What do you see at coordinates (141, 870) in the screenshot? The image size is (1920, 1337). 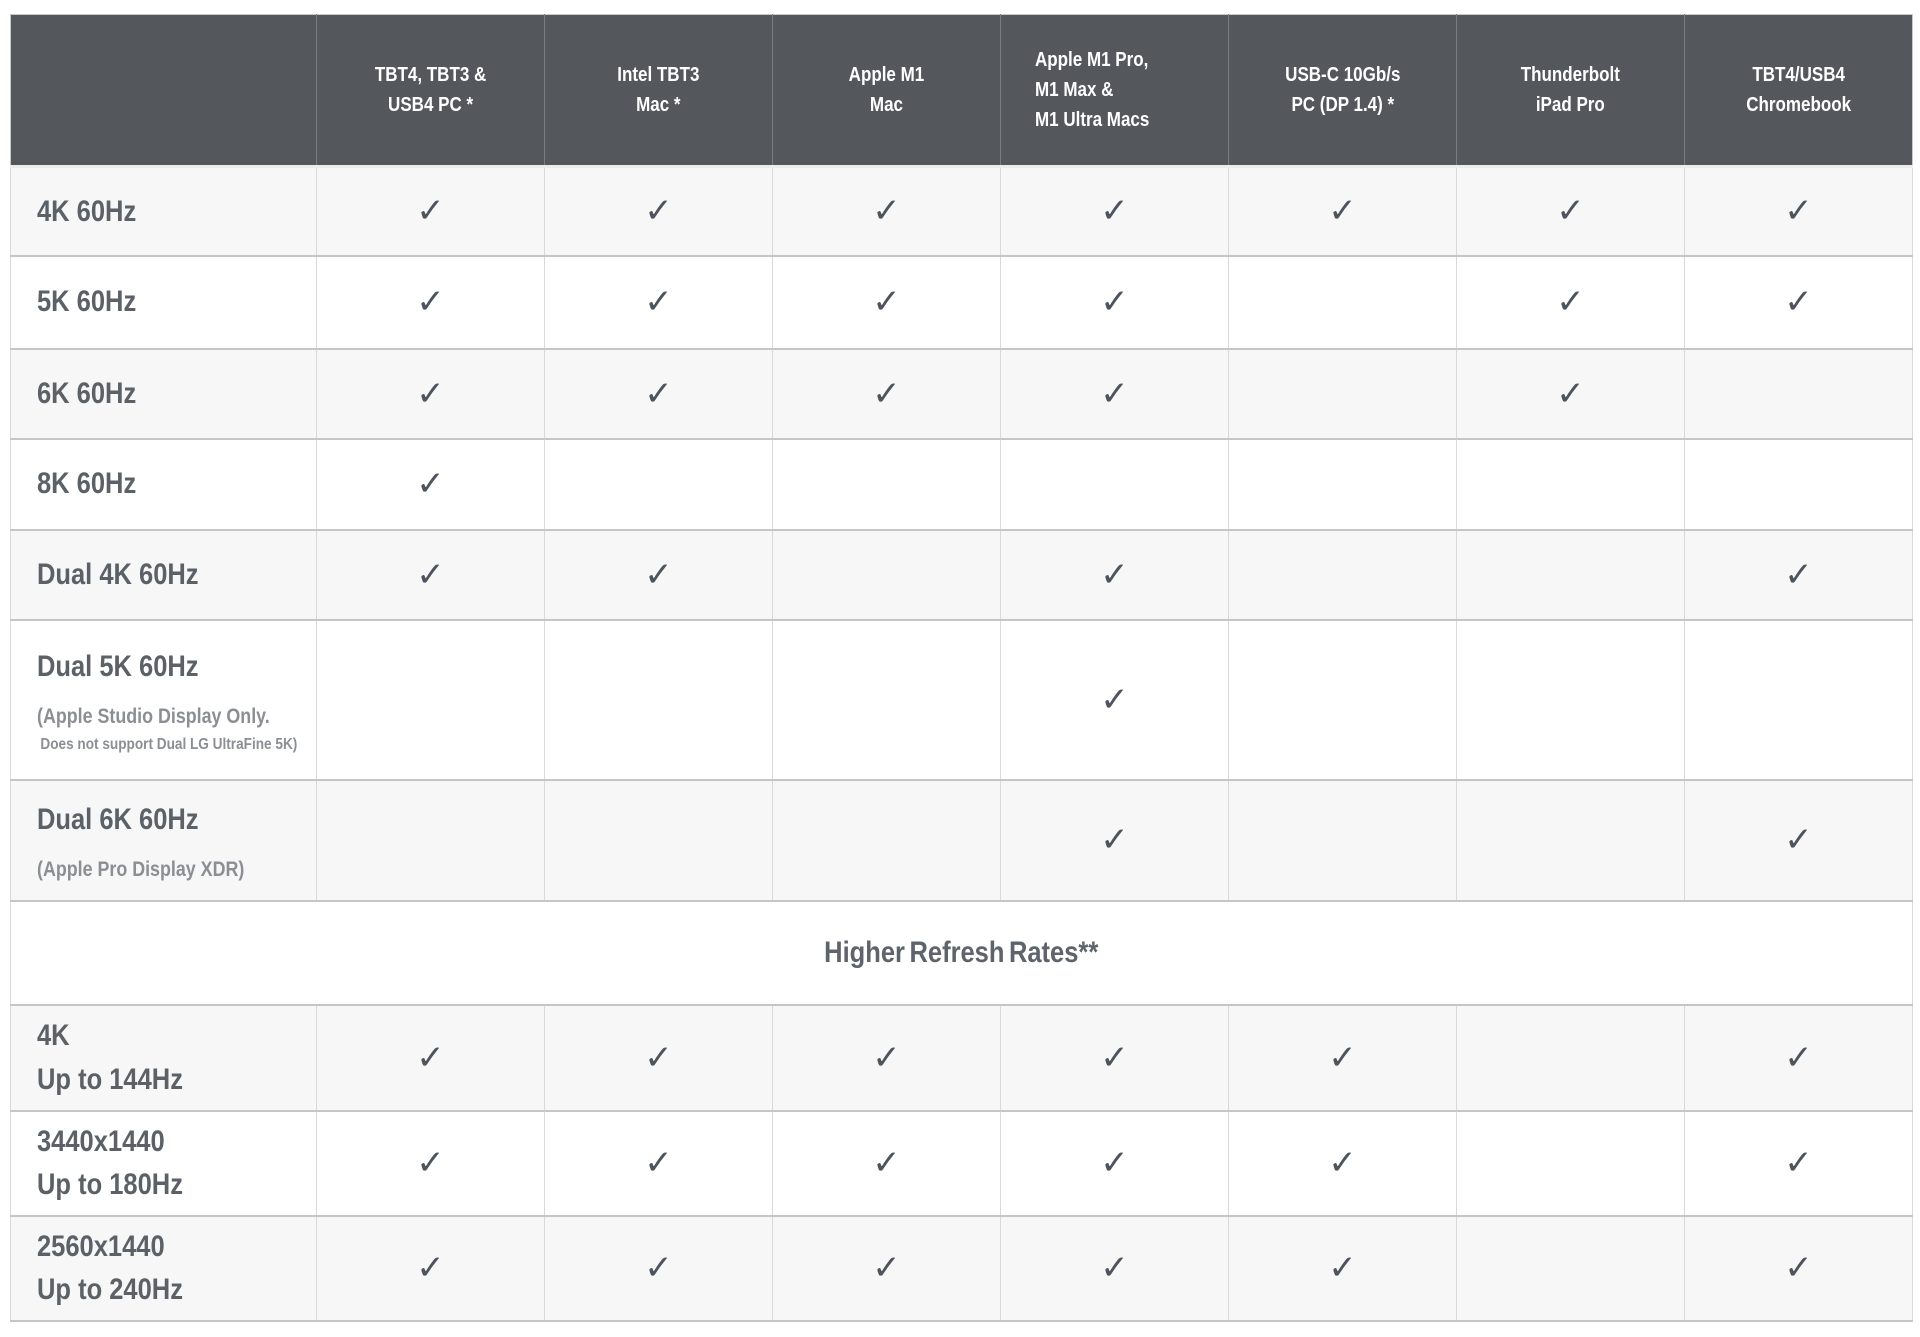 I see `row-sublabel: (Apple Pro Display XDR)` at bounding box center [141, 870].